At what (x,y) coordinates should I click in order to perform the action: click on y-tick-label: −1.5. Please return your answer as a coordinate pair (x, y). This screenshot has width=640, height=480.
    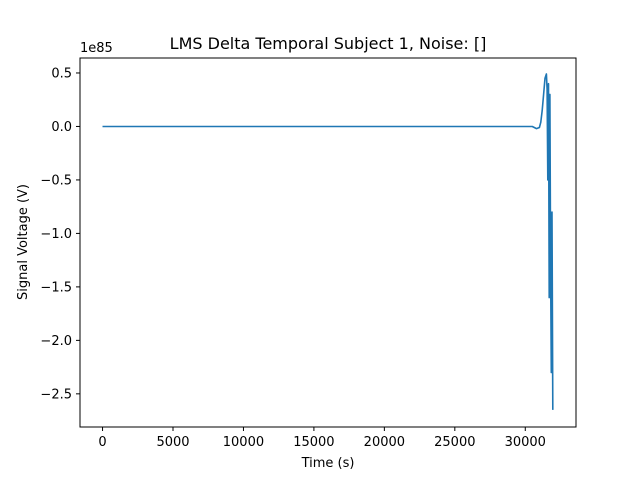
    Looking at the image, I should click on (56, 287).